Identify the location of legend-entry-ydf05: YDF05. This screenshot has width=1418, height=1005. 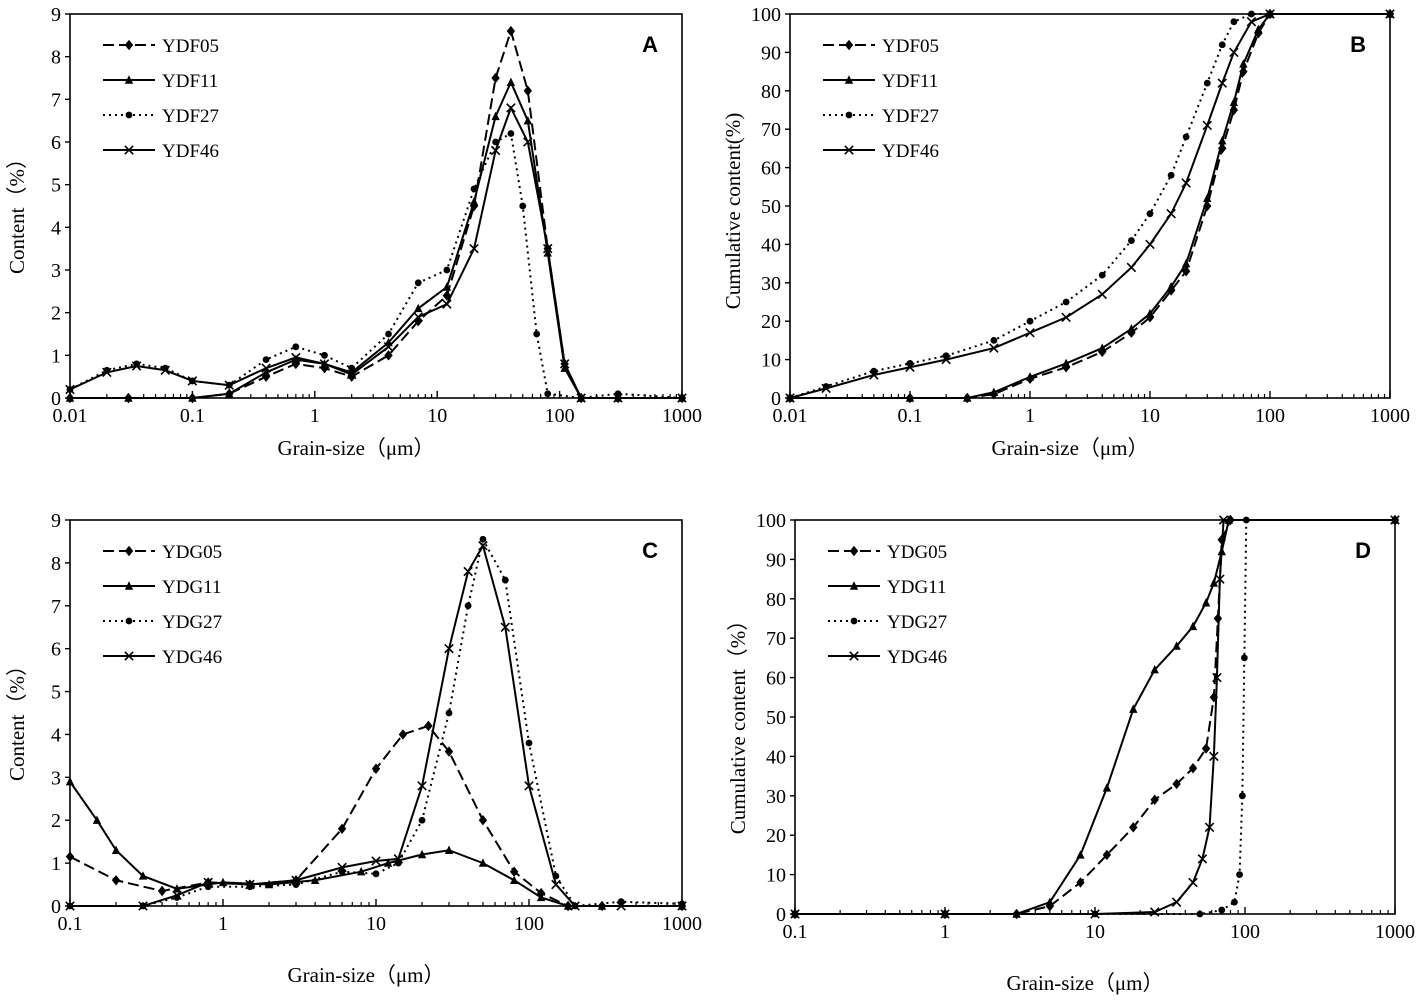
(161, 46).